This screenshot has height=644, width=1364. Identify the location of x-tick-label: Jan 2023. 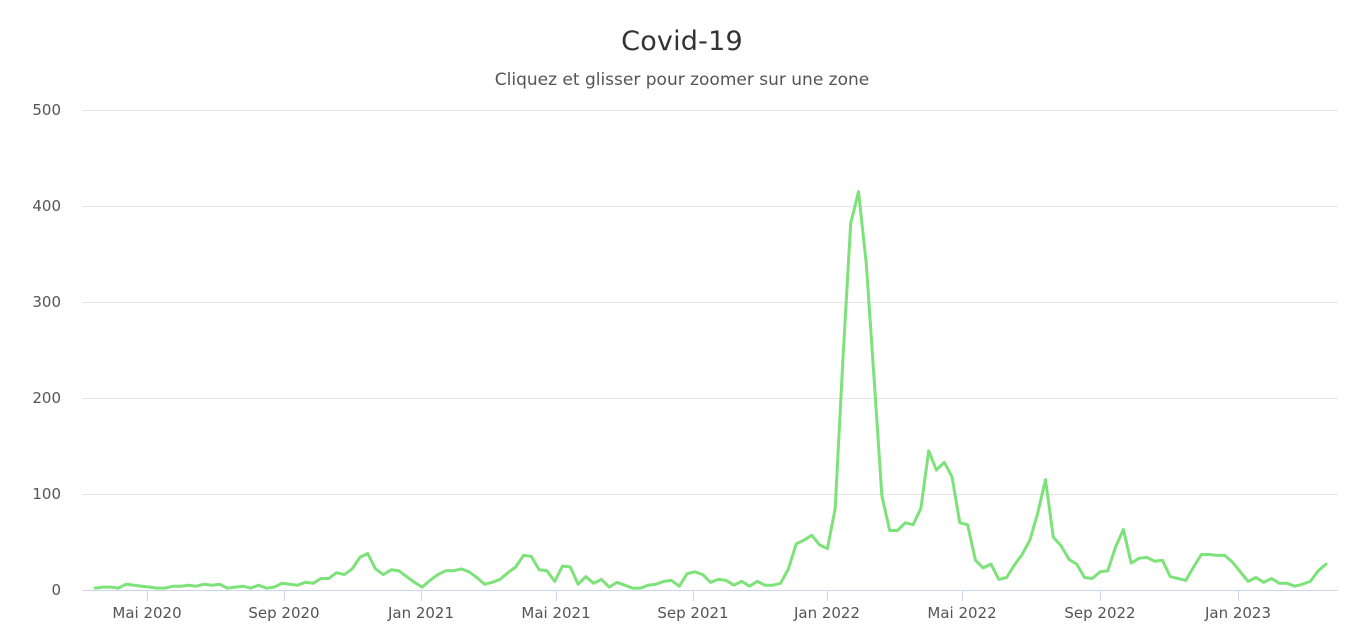
(1237, 613).